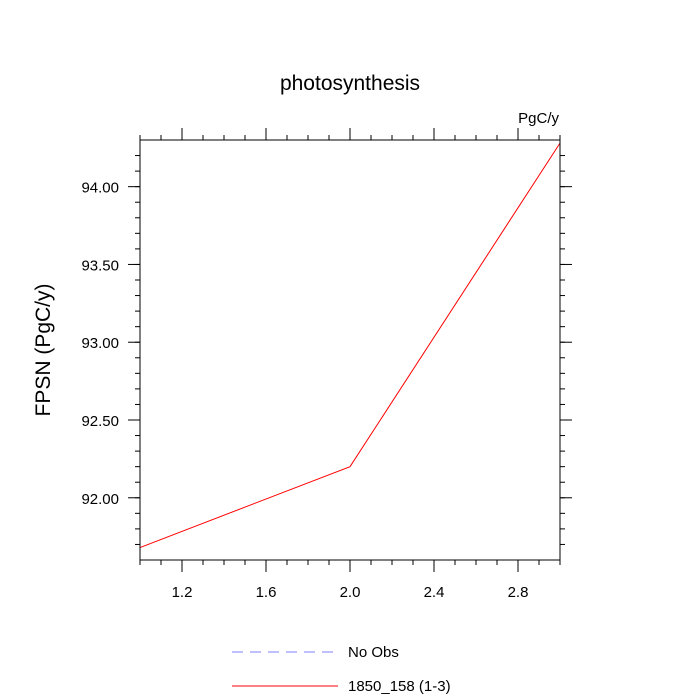 Image resolution: width=700 pixels, height=700 pixels. What do you see at coordinates (182, 592) in the screenshot?
I see `x-tick-label: 1.2` at bounding box center [182, 592].